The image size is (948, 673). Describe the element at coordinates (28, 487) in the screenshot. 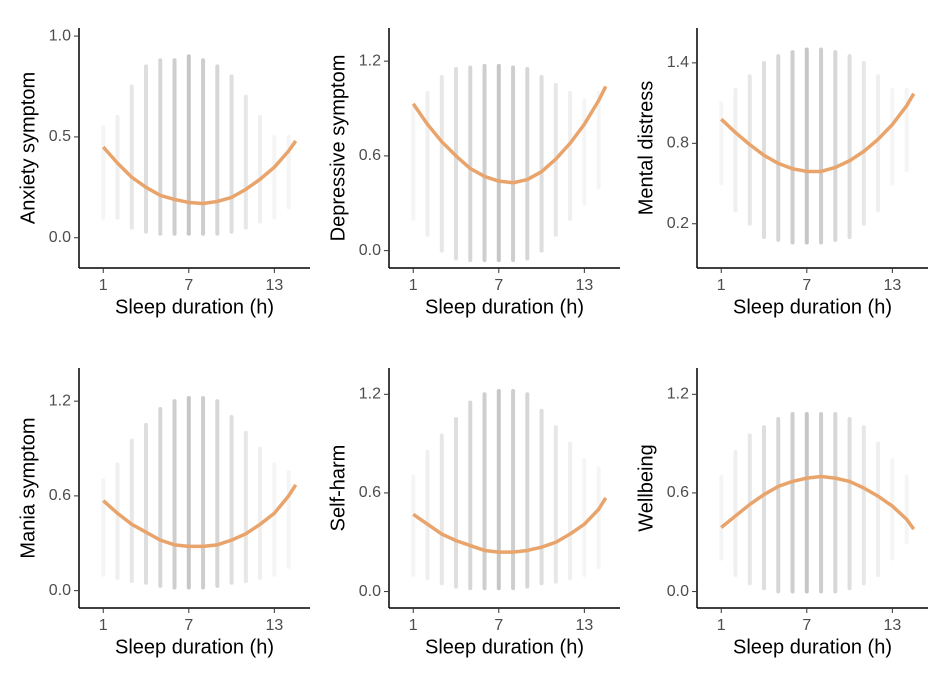

I see `y-axis-label: Mania symptom` at that location.